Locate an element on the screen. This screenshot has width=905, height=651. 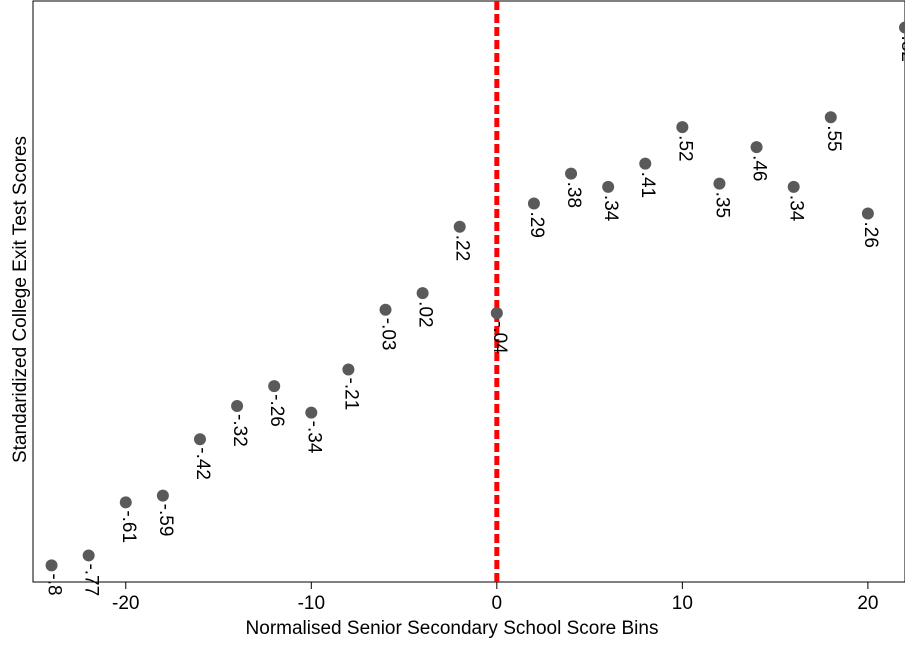
data-label: -.04 is located at coordinates (499, 337).